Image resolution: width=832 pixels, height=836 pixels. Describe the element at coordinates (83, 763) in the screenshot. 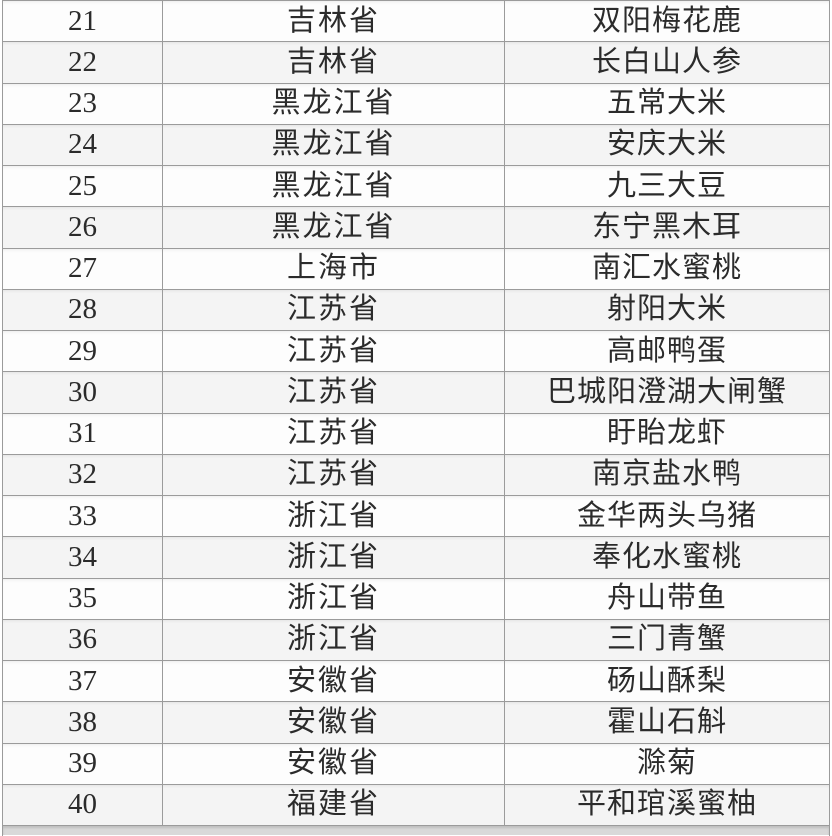

I see `cell-rank: 39` at that location.